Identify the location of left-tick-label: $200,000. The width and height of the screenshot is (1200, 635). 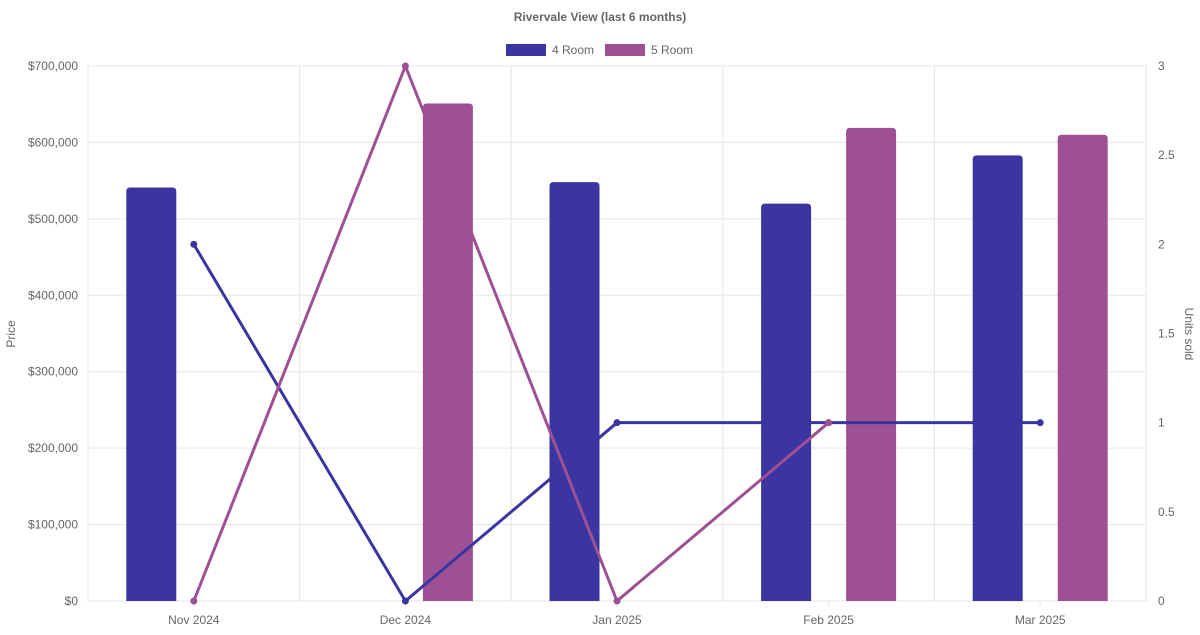
(53, 448).